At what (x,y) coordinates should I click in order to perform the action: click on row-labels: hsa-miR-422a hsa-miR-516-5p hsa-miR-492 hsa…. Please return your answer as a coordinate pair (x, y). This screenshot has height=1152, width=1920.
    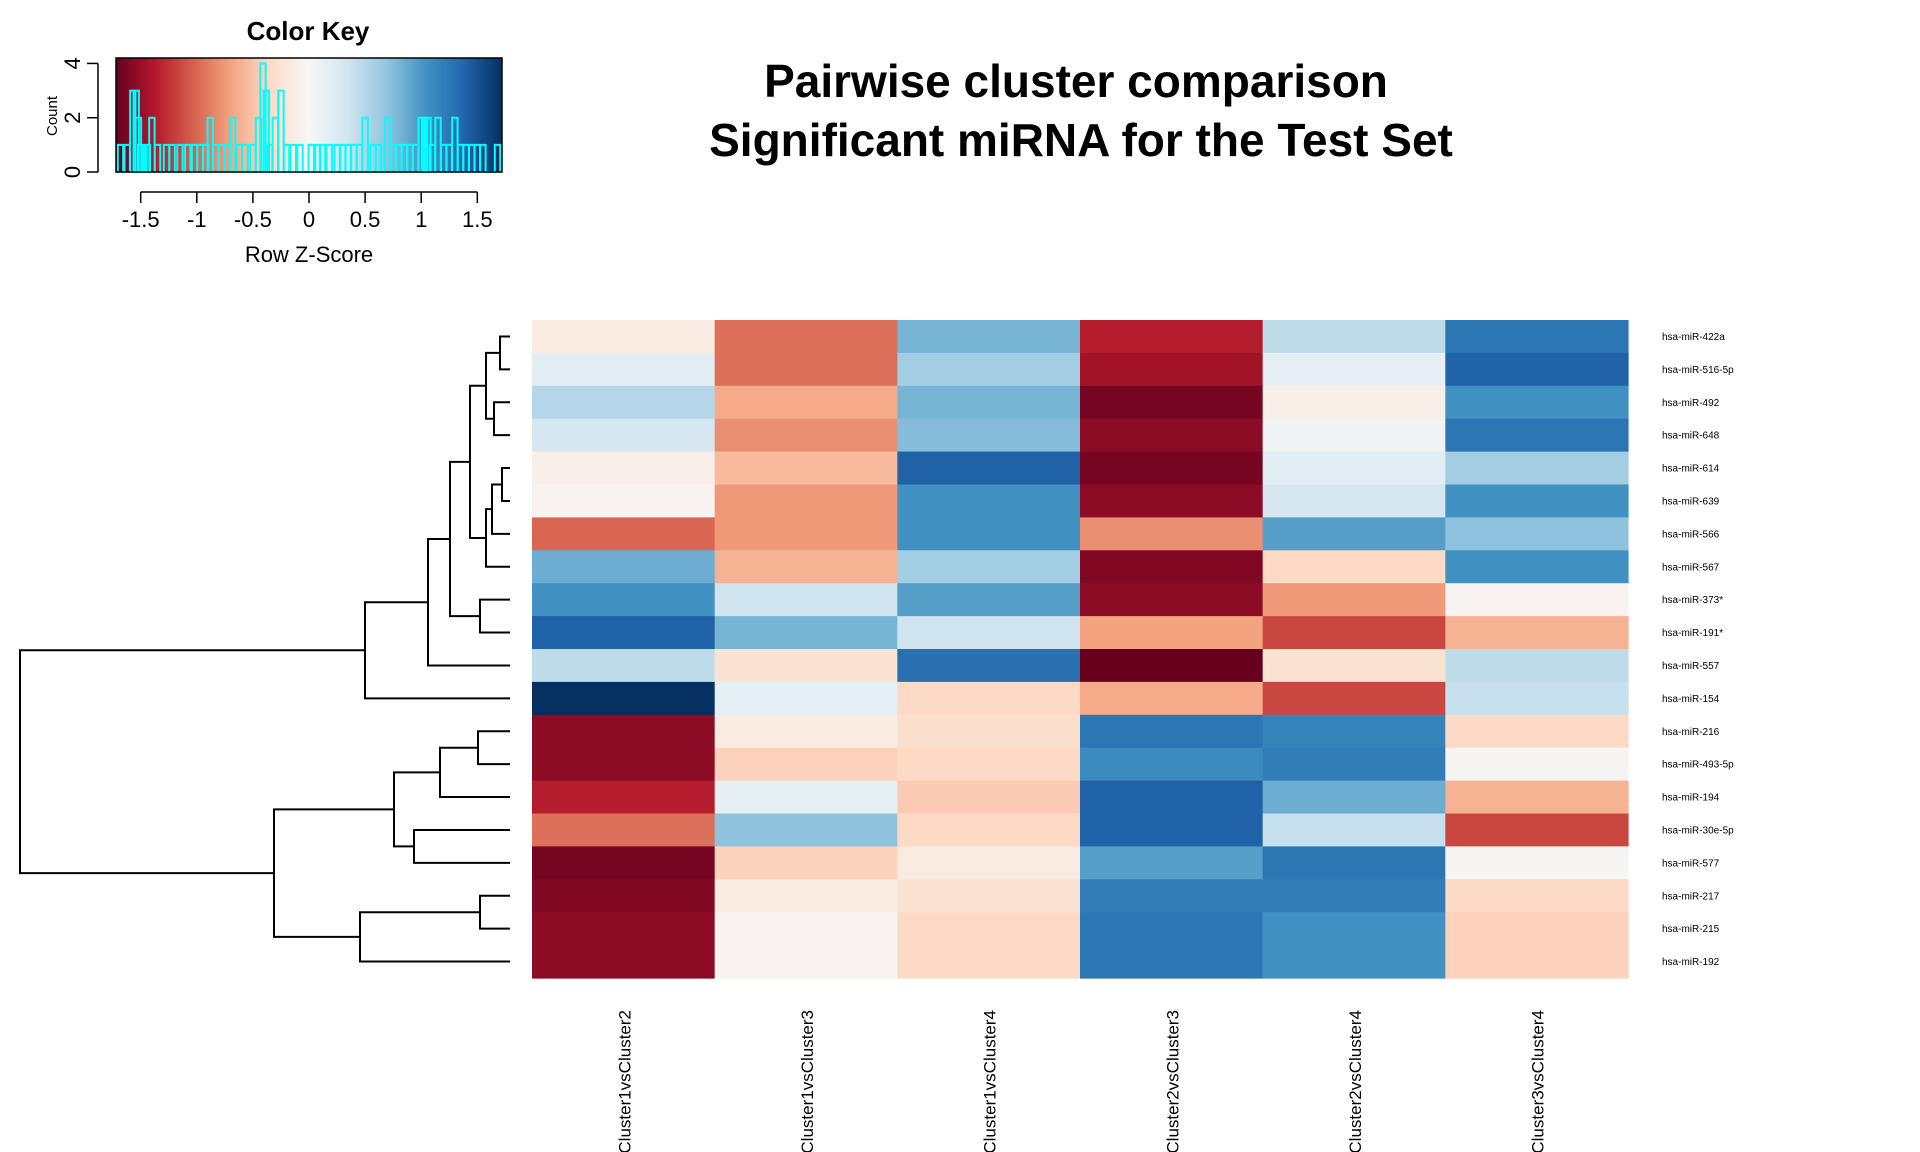
    Looking at the image, I should click on (1698, 650).